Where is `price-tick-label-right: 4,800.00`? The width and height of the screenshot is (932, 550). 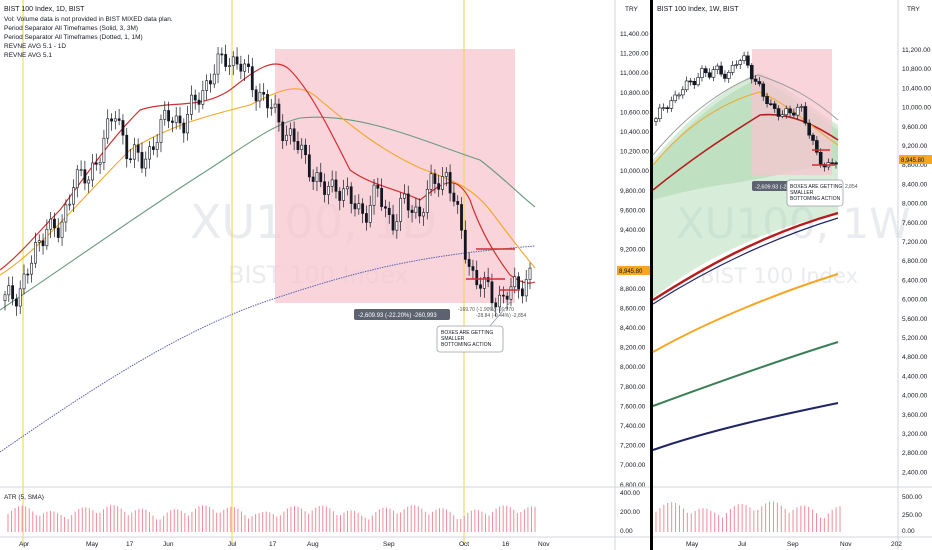 price-tick-label-right: 4,800.00 is located at coordinates (915, 357).